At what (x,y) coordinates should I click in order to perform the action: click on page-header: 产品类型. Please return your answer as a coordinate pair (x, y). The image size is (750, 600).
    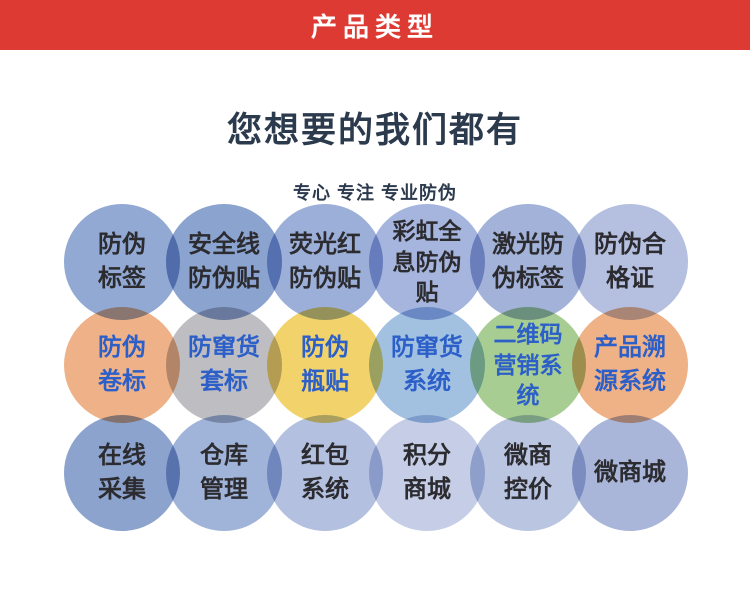
    Looking at the image, I should click on (375, 25).